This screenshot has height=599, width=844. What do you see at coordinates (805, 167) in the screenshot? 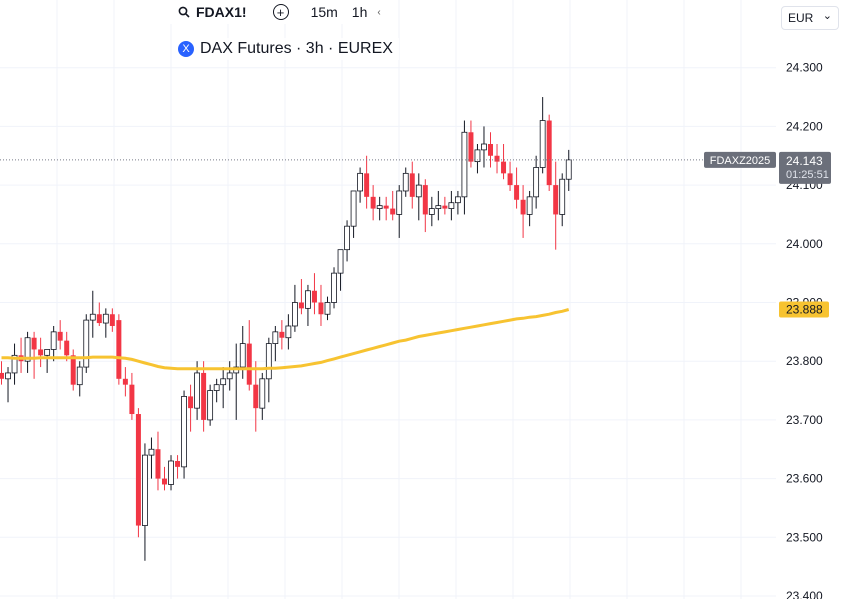
I see `last-price-tag` at bounding box center [805, 167].